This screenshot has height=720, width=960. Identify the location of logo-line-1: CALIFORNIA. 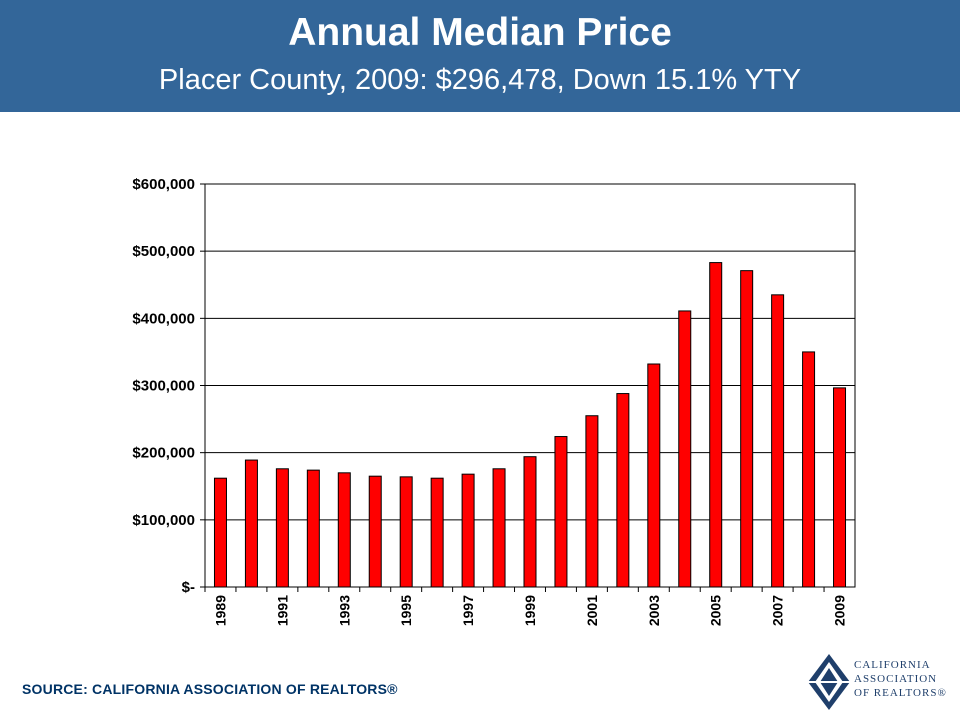
(892, 665).